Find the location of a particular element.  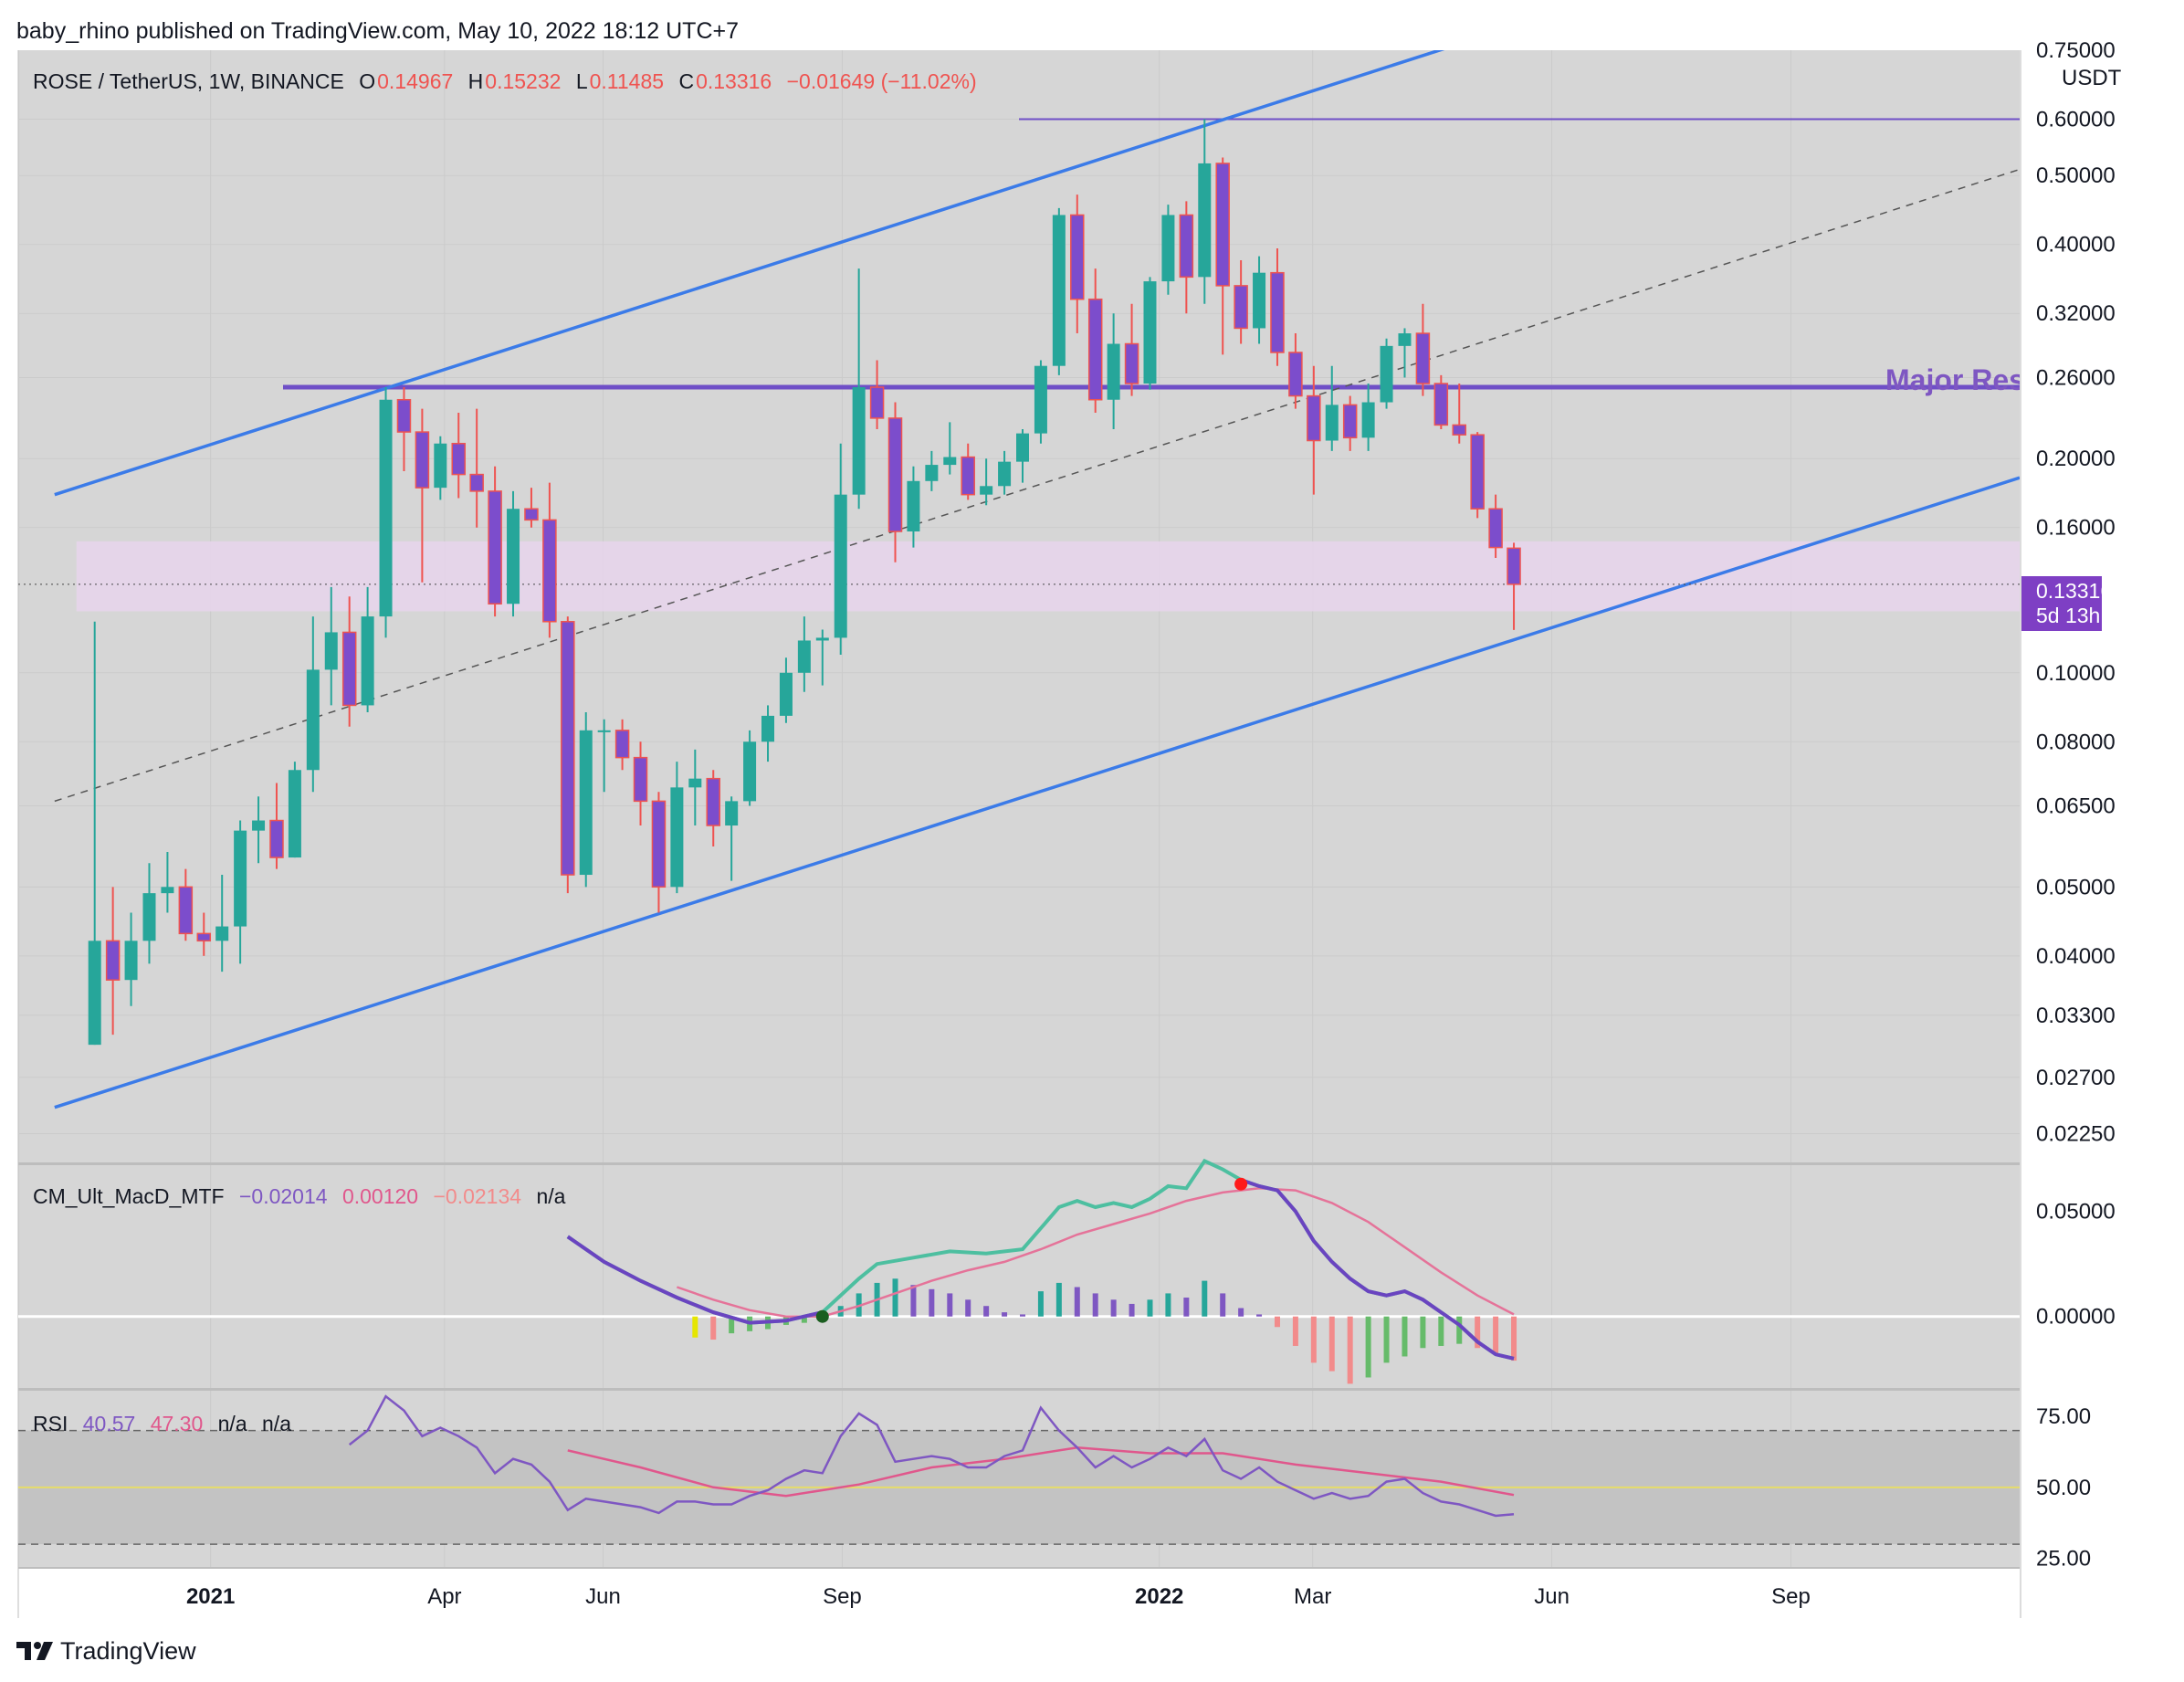

rsi-name: RSI is located at coordinates (51, 1423).